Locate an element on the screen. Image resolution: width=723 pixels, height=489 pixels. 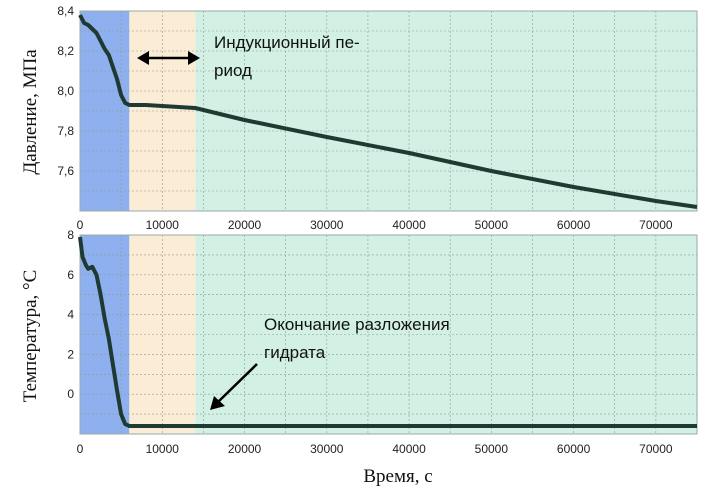
y-tick-label: 7,8 is located at coordinates (65, 131).